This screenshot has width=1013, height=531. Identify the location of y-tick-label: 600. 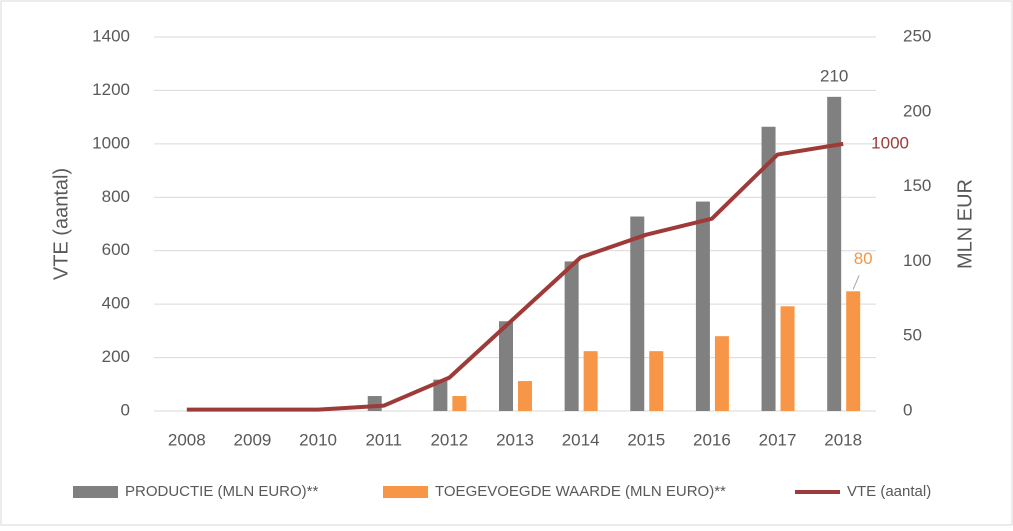
(116, 249).